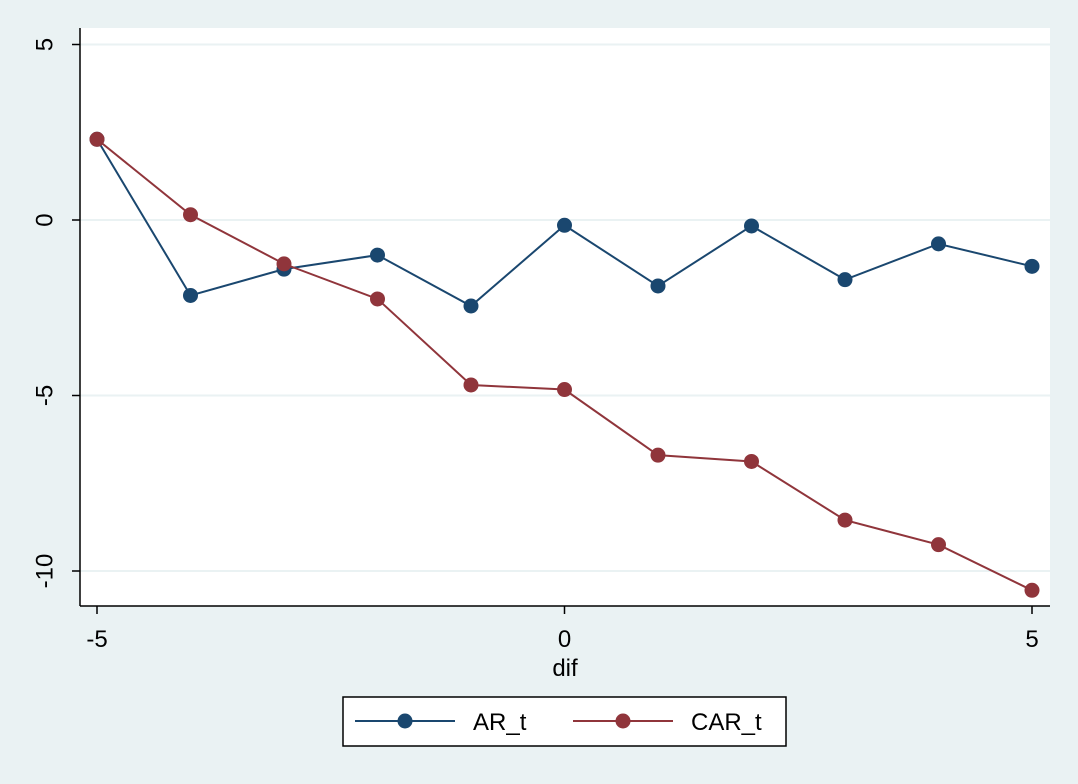  I want to click on x-tick-label: 0, so click(564, 639).